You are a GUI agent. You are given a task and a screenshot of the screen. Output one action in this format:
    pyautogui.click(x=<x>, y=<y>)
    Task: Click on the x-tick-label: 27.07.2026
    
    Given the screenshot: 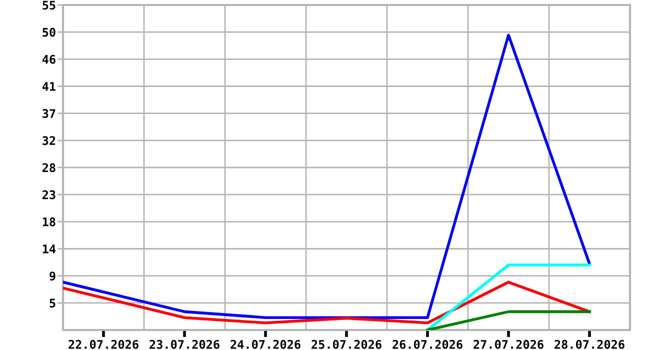 What is the action you would take?
    pyautogui.click(x=509, y=344)
    